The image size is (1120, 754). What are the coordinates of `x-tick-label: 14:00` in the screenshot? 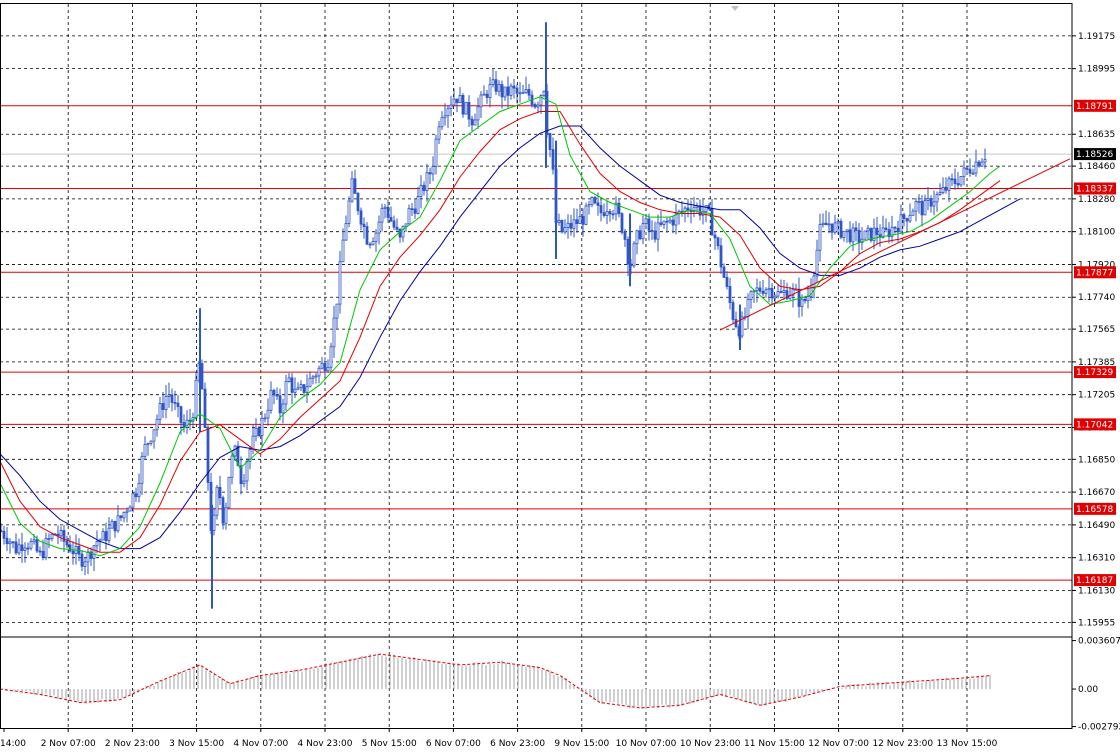 It's located at (13, 744).